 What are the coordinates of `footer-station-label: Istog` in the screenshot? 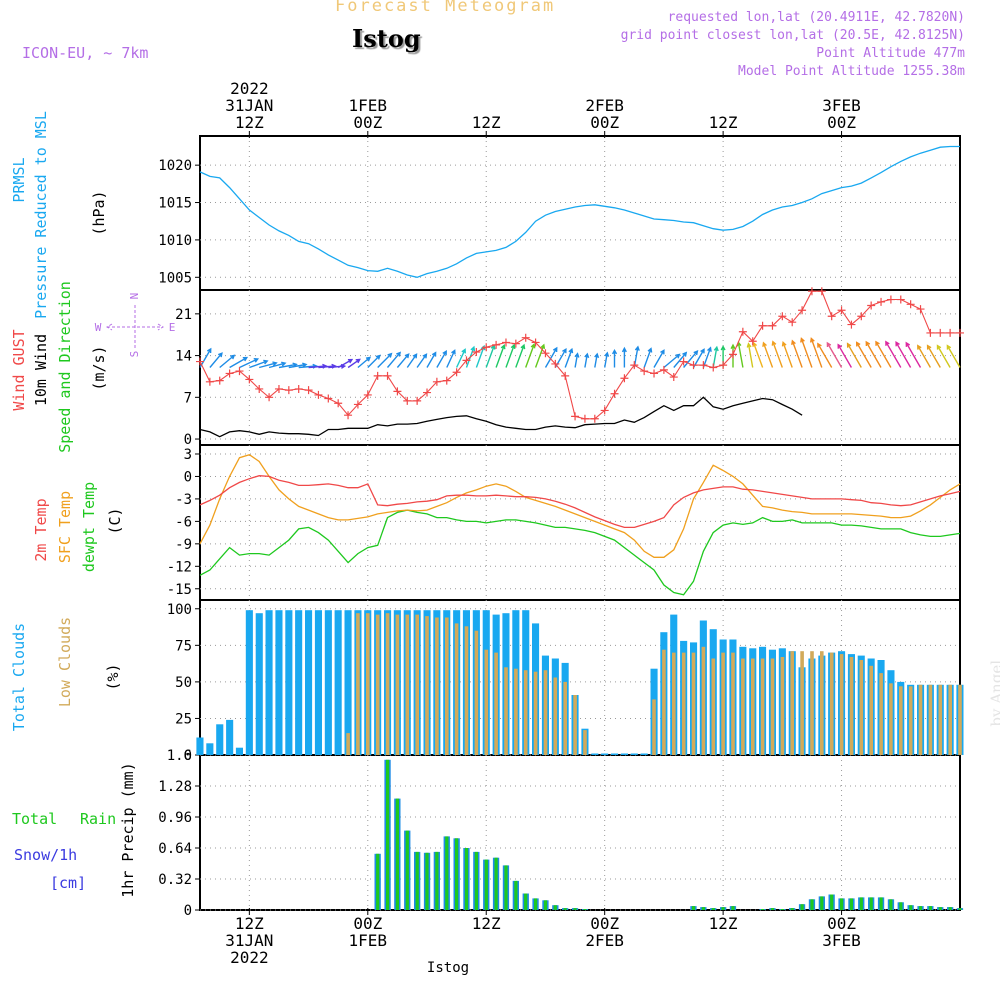 It's located at (448, 968).